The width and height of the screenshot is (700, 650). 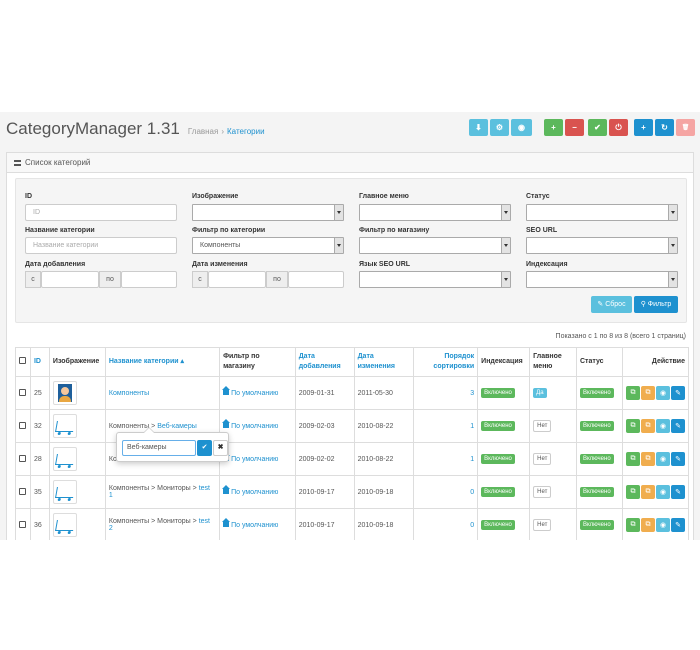 I want to click on breadcrumb: Главная › Категории, so click(x=226, y=131).